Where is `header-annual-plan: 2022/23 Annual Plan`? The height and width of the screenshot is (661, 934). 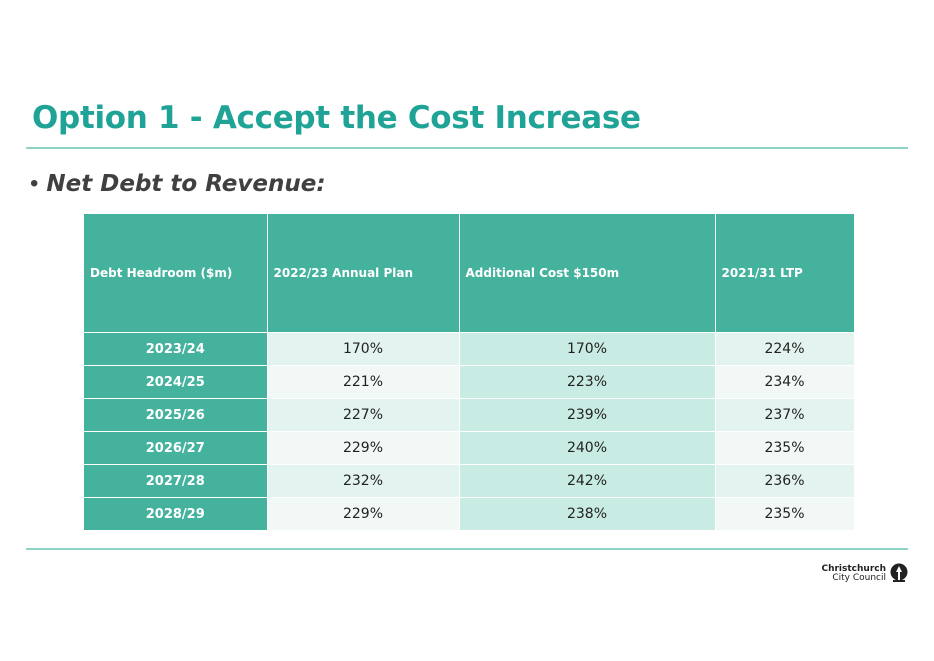
header-annual-plan: 2022/23 Annual Plan is located at coordinates (363, 273).